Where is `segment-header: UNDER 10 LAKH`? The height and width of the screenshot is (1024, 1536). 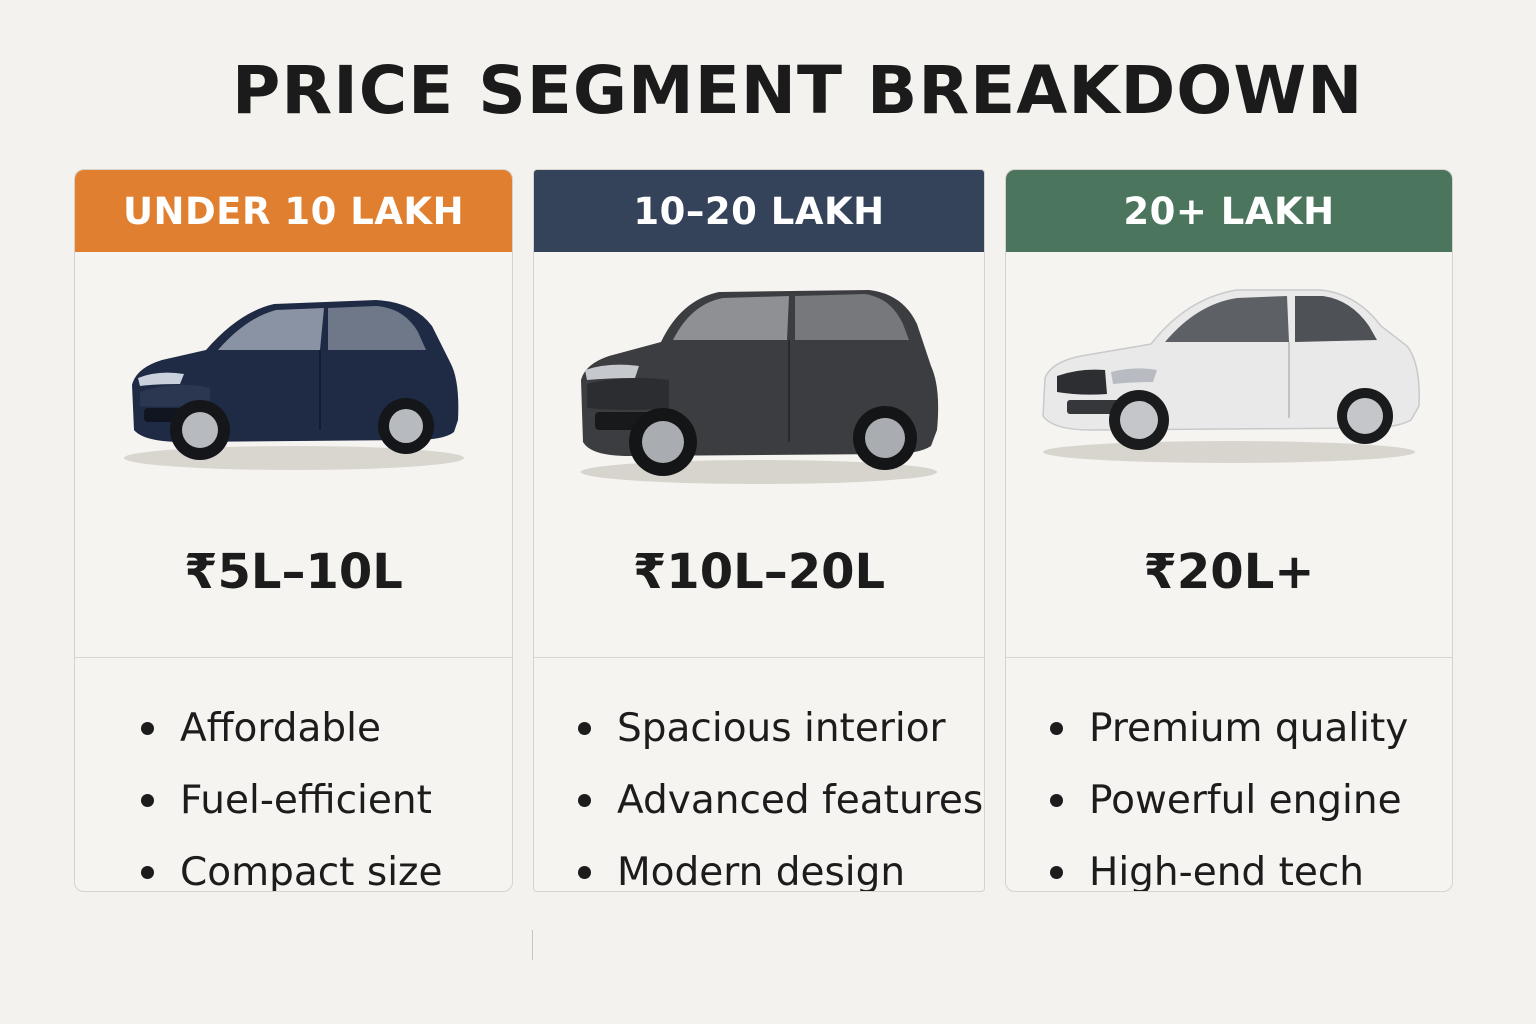 segment-header: UNDER 10 LAKH is located at coordinates (293, 211).